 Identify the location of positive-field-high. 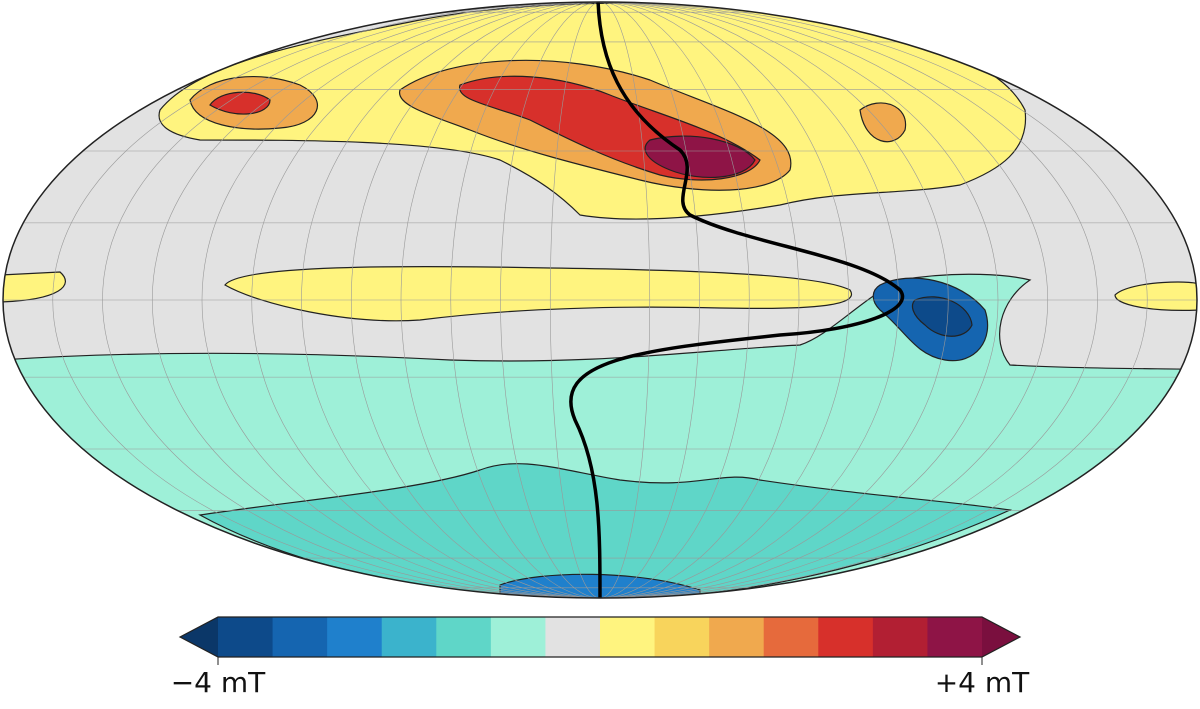
(485, 128).